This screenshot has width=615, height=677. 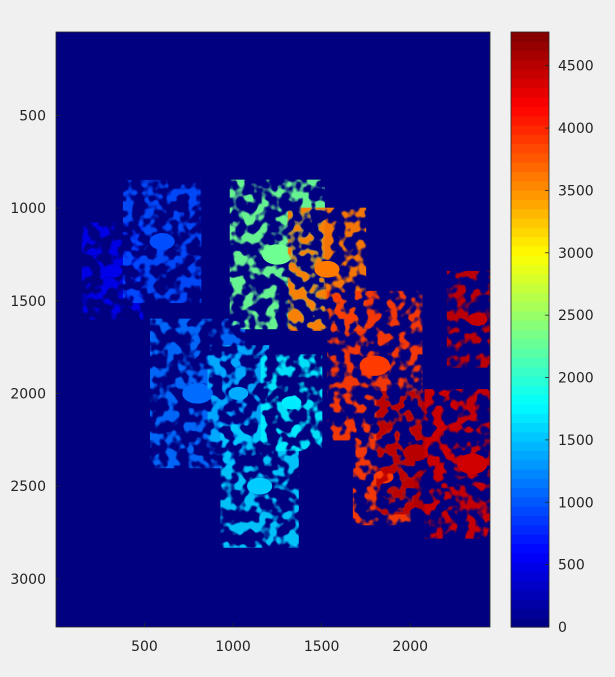 What do you see at coordinates (576, 67) in the screenshot?
I see `colorbar-tick-label: 4500` at bounding box center [576, 67].